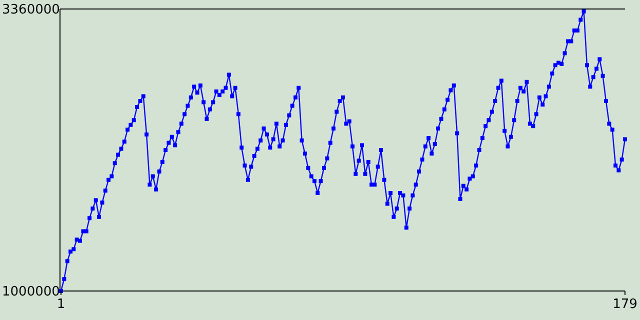 The width and height of the screenshot is (640, 320). I want to click on x-tick-label: 1, so click(61, 304).